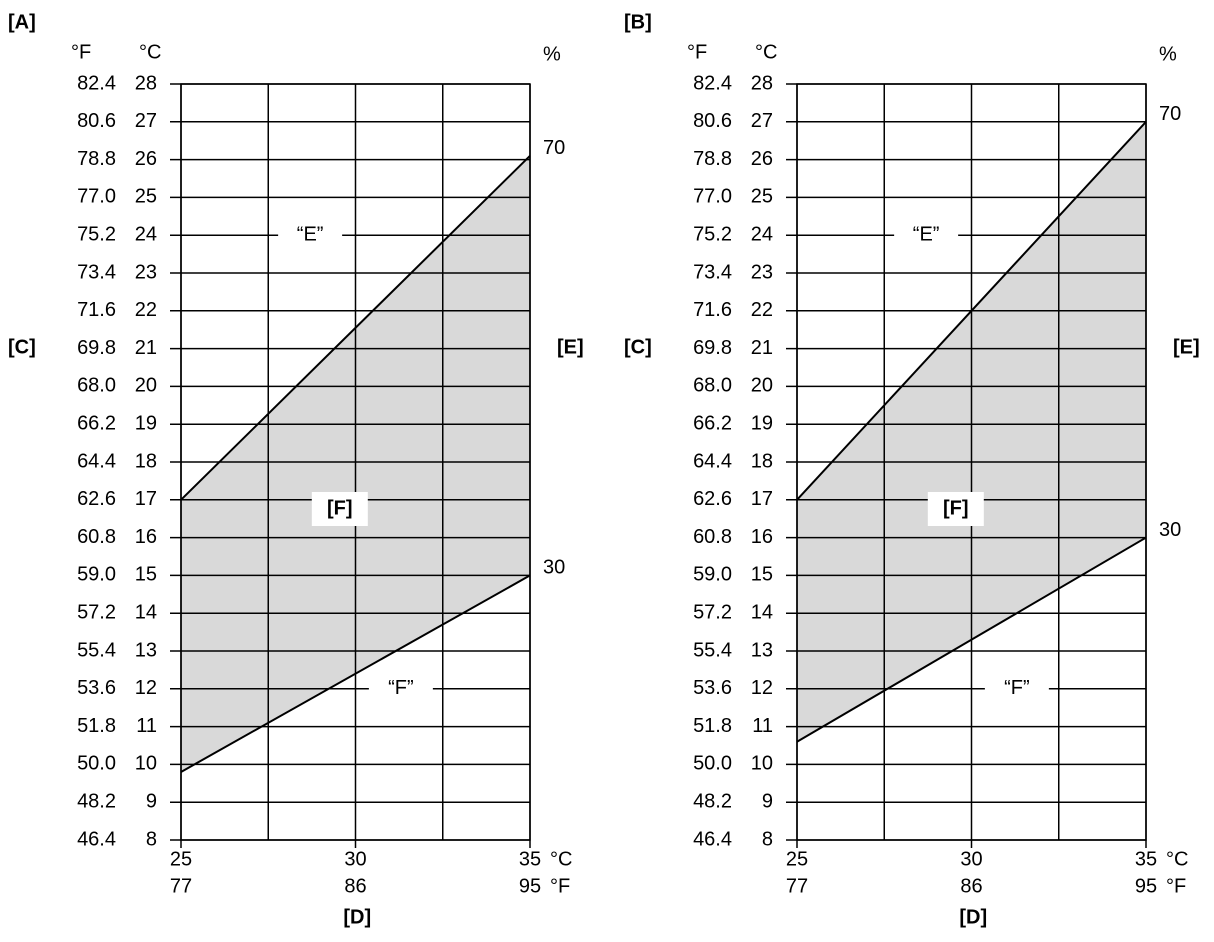 The height and width of the screenshot is (942, 1214). Describe the element at coordinates (151, 839) in the screenshot. I see `y-tick-label: 8` at that location.